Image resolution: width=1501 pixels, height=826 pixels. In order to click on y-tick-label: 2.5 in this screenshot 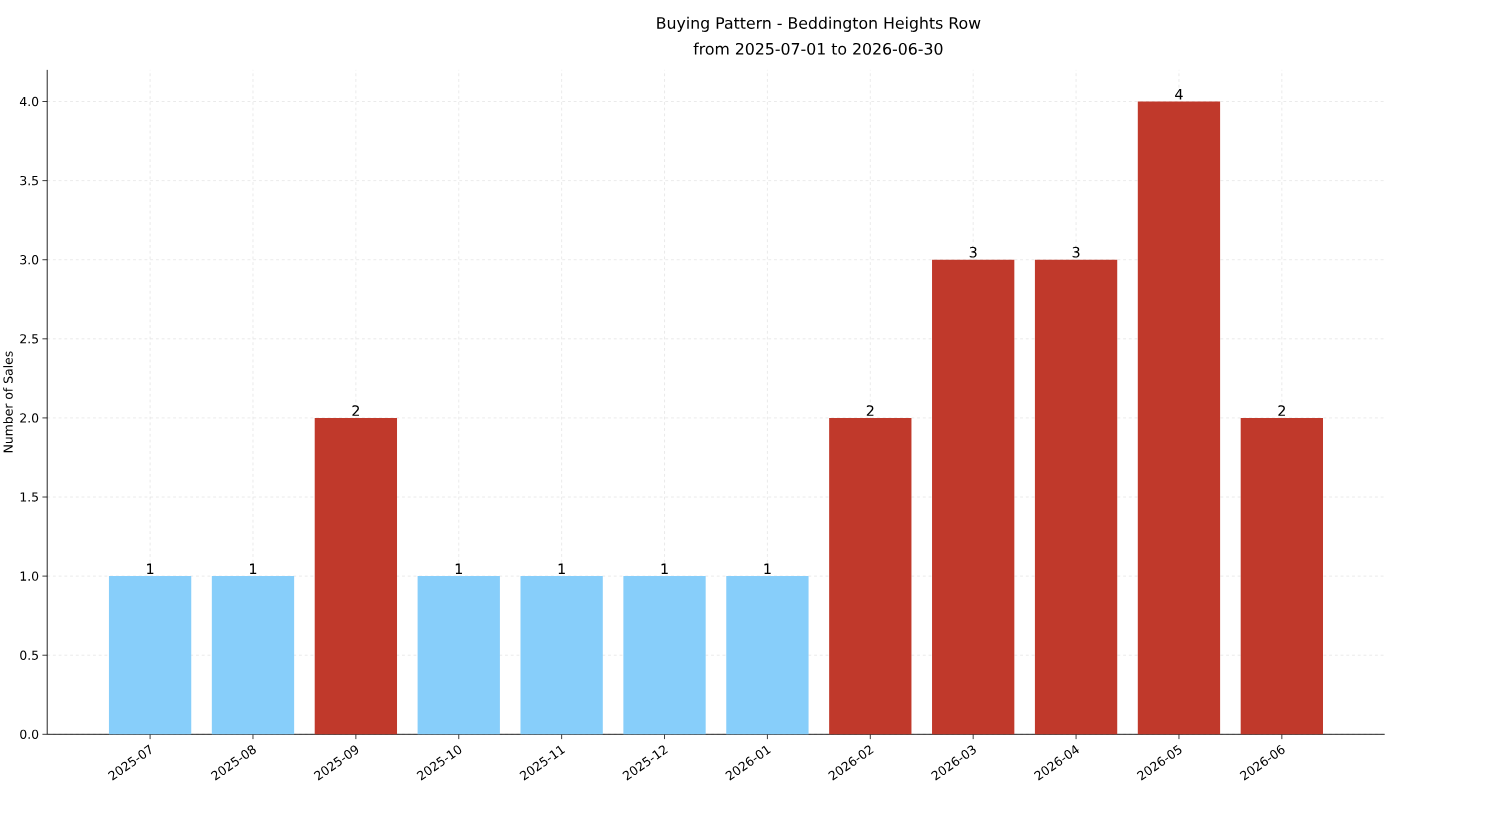, I will do `click(29, 339)`.